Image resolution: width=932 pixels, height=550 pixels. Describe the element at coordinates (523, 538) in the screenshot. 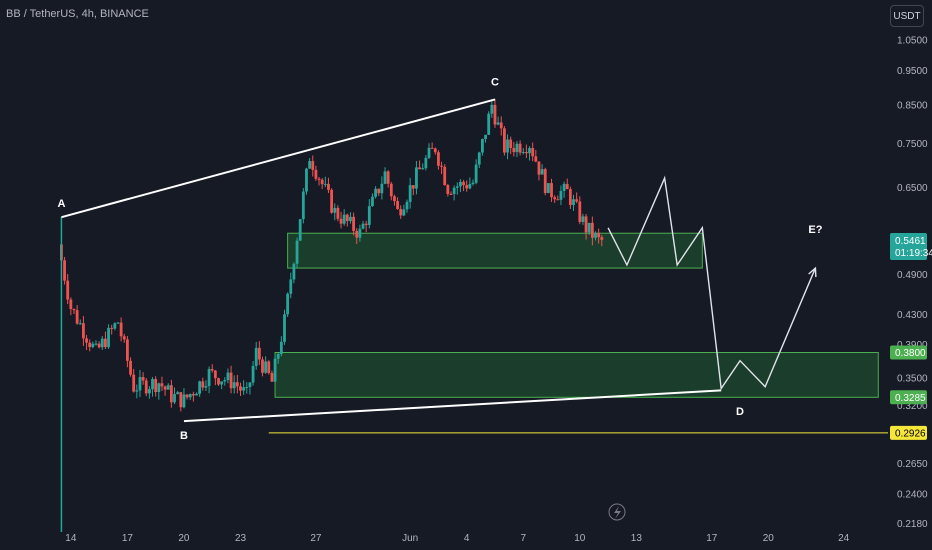

I see `time-tick-label: 7` at that location.